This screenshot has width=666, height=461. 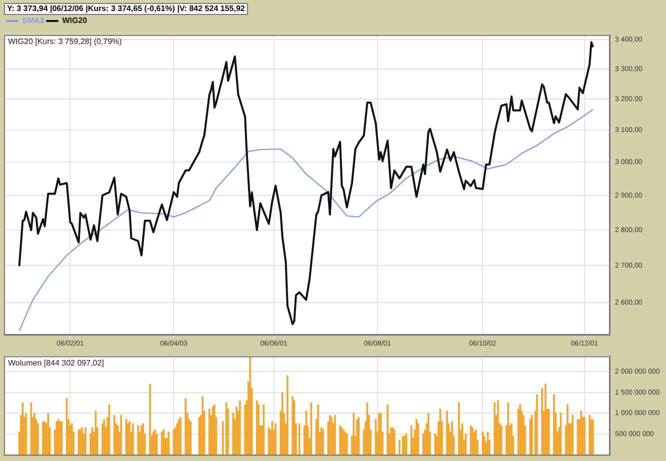 I want to click on chart-title: WIG20 [Kurs: 3 759,28] (0,79%), so click(x=65, y=41).